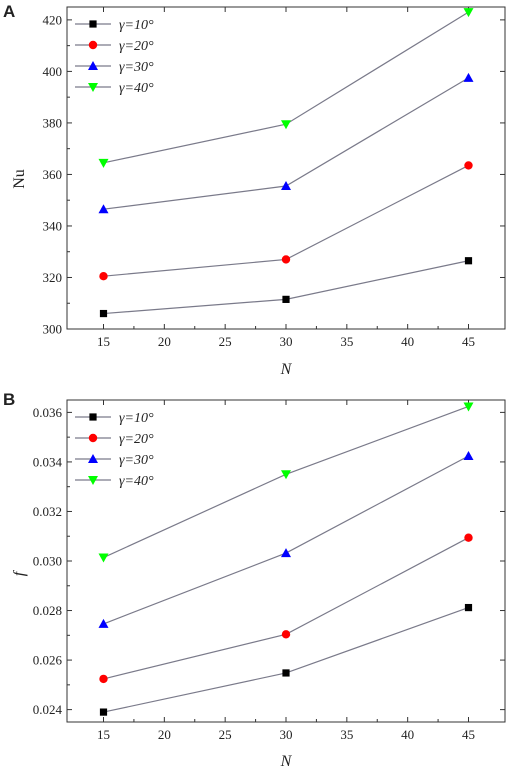 The width and height of the screenshot is (510, 772). I want to click on y-tick-label: 0.028, so click(47, 610).